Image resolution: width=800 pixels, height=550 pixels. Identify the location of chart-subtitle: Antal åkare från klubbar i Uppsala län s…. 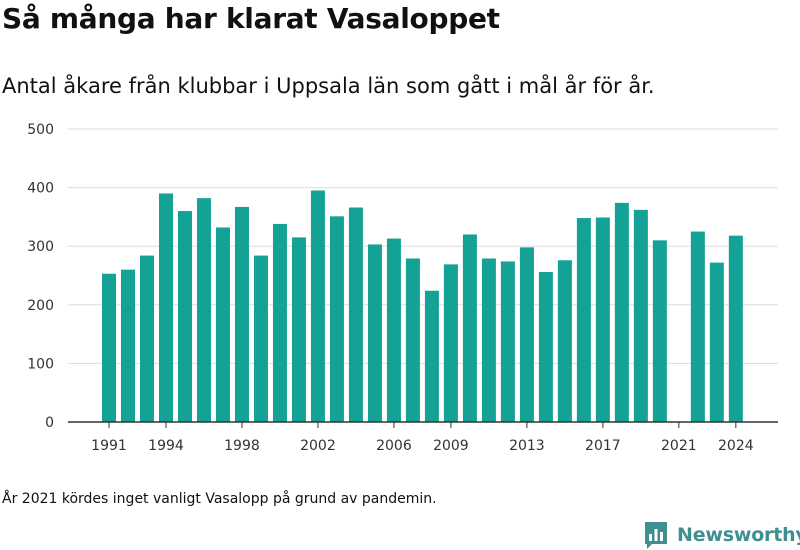
(328, 86).